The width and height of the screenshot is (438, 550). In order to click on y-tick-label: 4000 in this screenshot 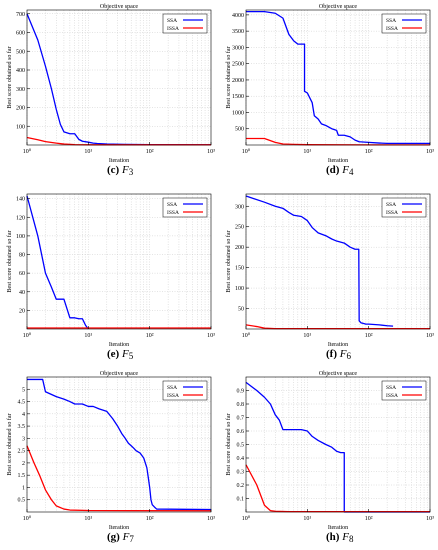, I will do `click(238, 16)`.